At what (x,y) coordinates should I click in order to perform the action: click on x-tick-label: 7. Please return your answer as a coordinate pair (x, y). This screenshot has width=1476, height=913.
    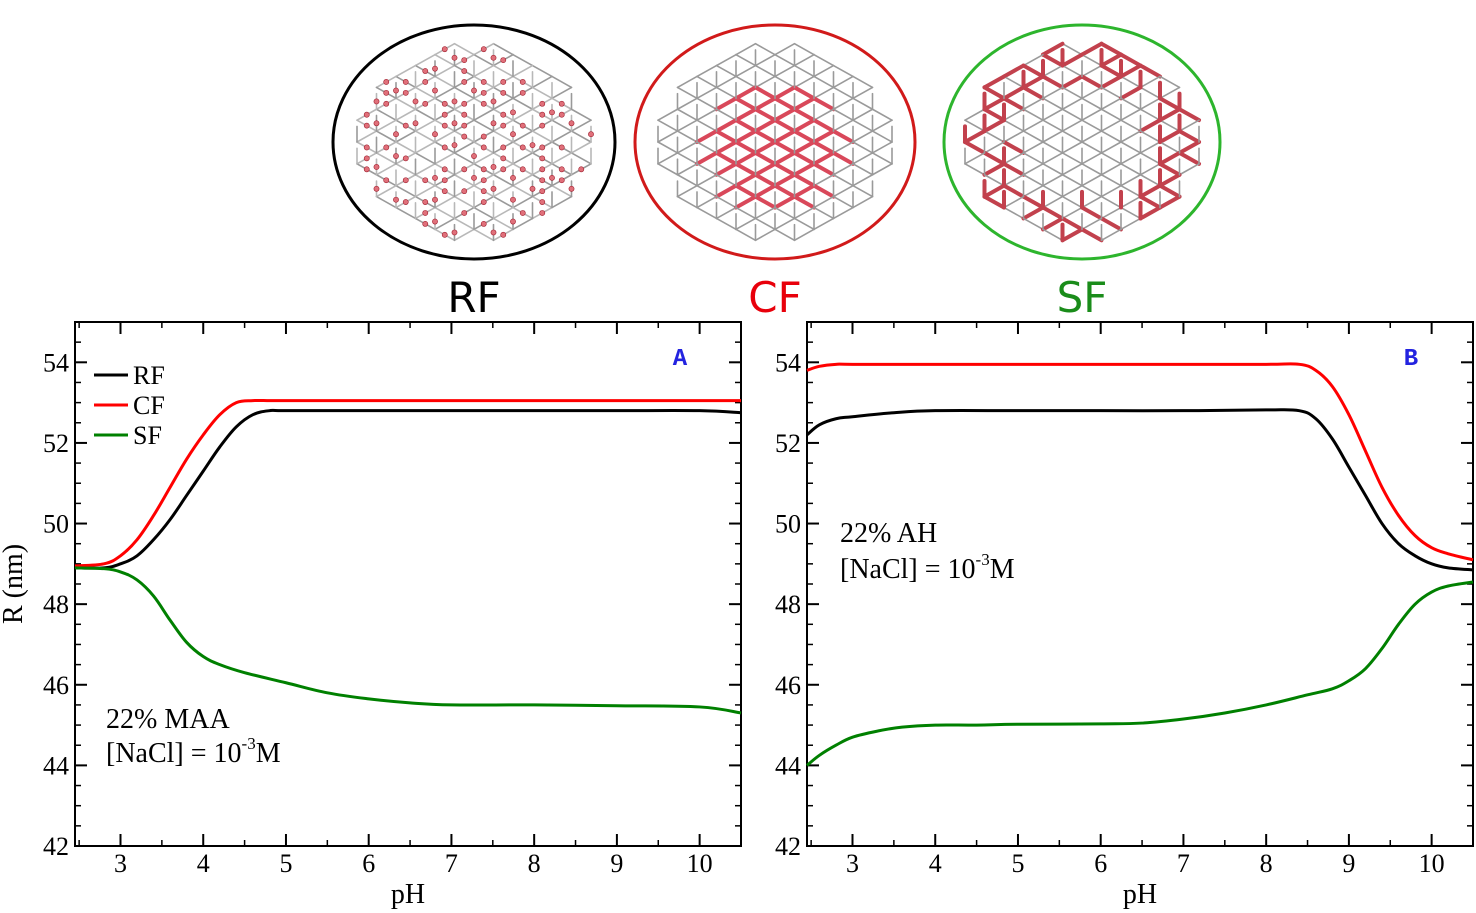
    Looking at the image, I should click on (451, 863).